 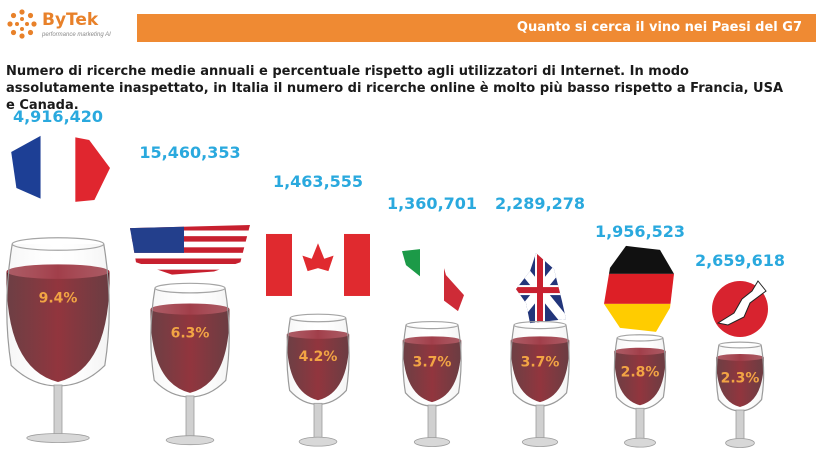 I want to click on bytek-logo: ByTek performance marketing AI, so click(x=68, y=26).